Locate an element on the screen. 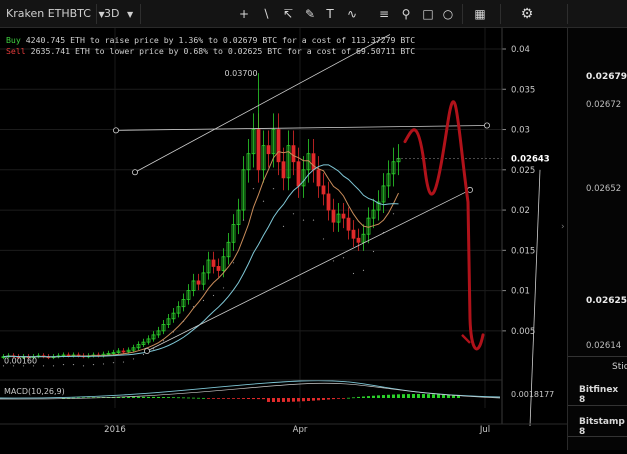 This screenshot has height=454, width=627. orderbook-price: 0.02625 is located at coordinates (606, 301).